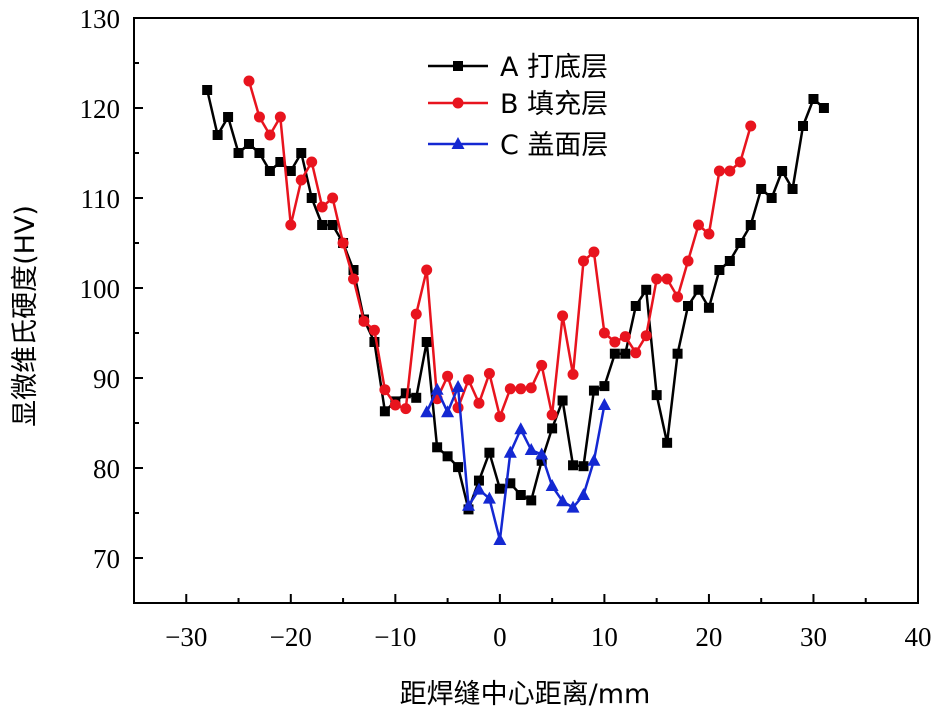  Describe the element at coordinates (100, 289) in the screenshot. I see `y-tick-label: 100` at that location.